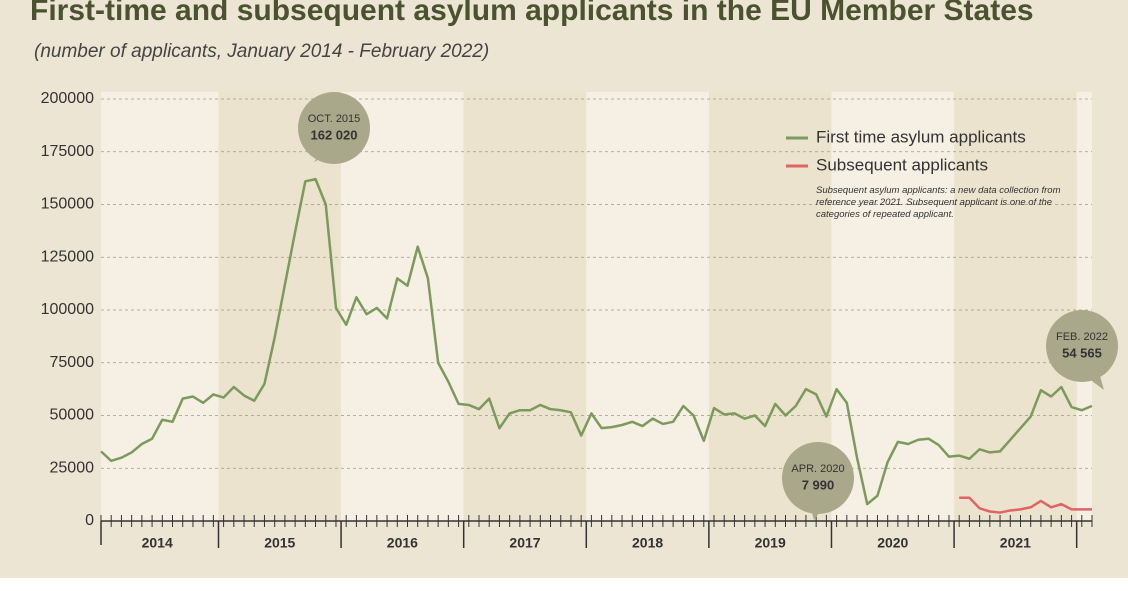  Describe the element at coordinates (67, 98) in the screenshot. I see `y-tick-label: 200000` at that location.